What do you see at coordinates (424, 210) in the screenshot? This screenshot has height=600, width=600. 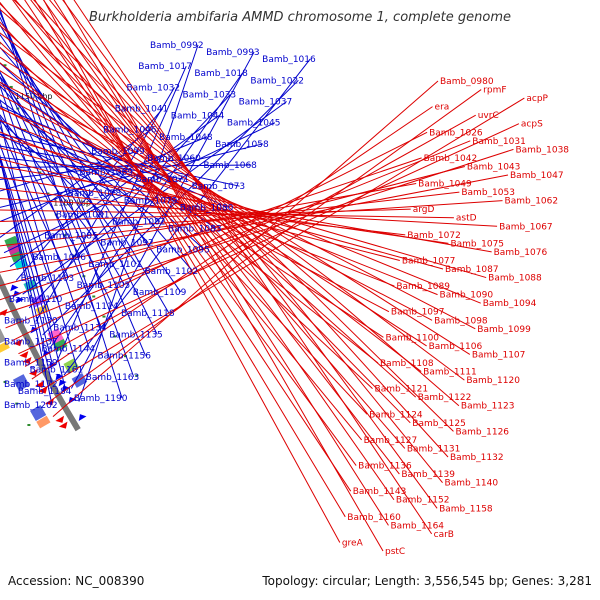 I see `reverse-gene-label: argD` at bounding box center [424, 210].